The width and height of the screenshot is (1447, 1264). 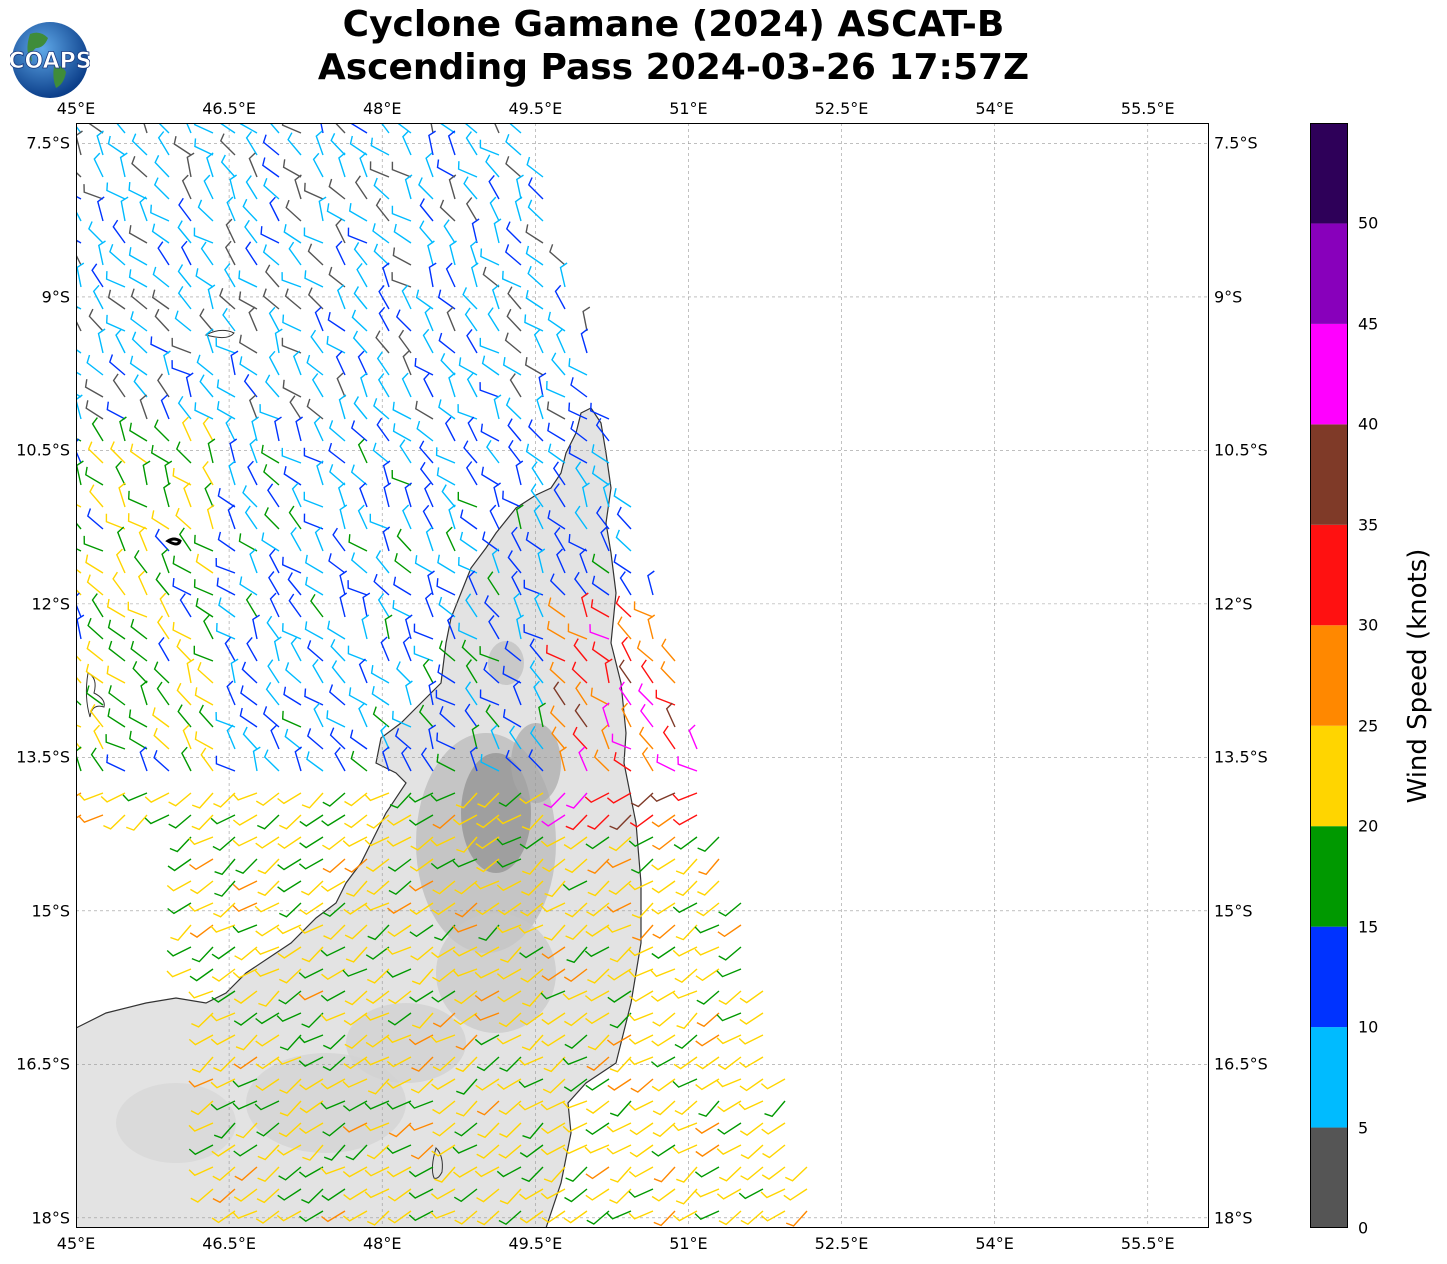 What do you see at coordinates (1233, 604) in the screenshot?
I see `lat-tick-label: 12°S` at bounding box center [1233, 604].